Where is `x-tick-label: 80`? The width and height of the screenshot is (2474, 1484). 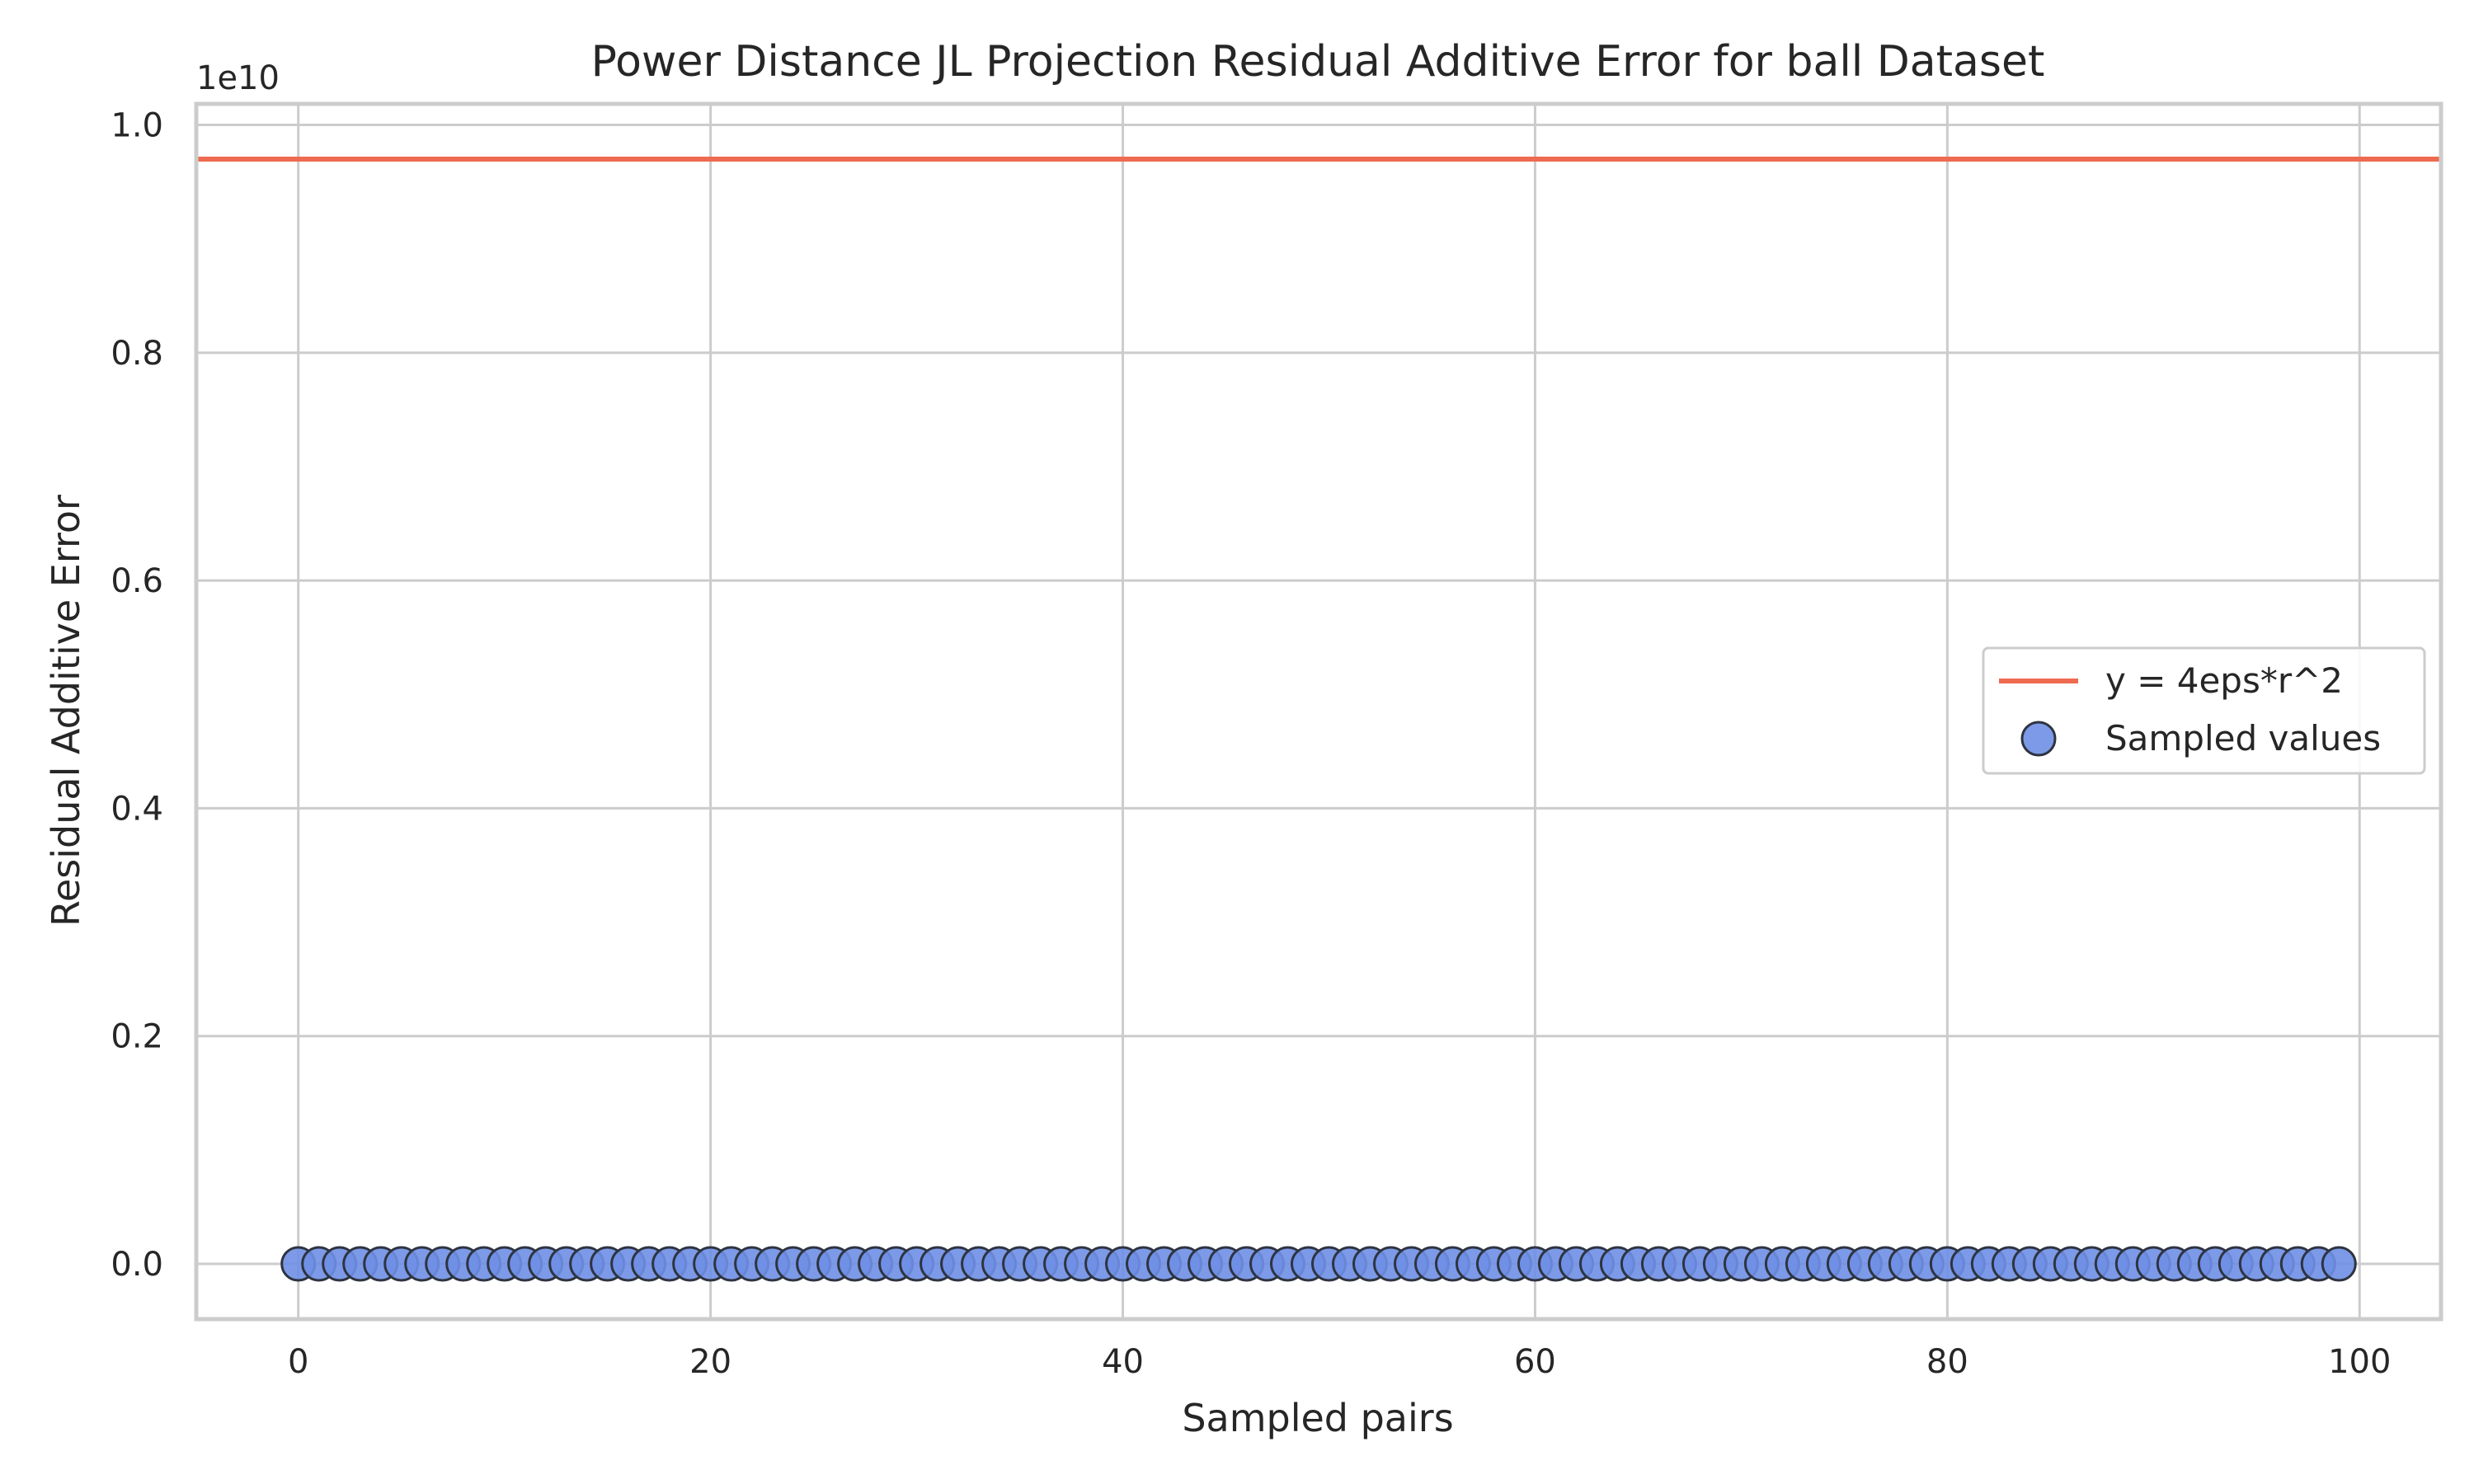
x-tick-label: 80 is located at coordinates (1947, 1362).